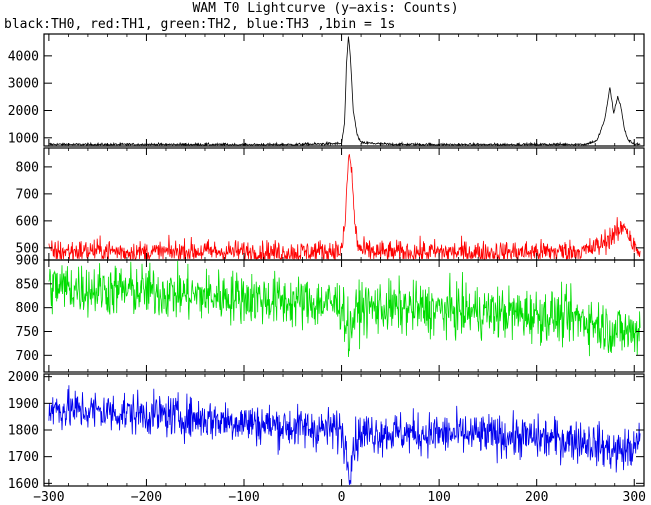  What do you see at coordinates (23, 484) in the screenshot?
I see `y-tick-label: 1600` at bounding box center [23, 484].